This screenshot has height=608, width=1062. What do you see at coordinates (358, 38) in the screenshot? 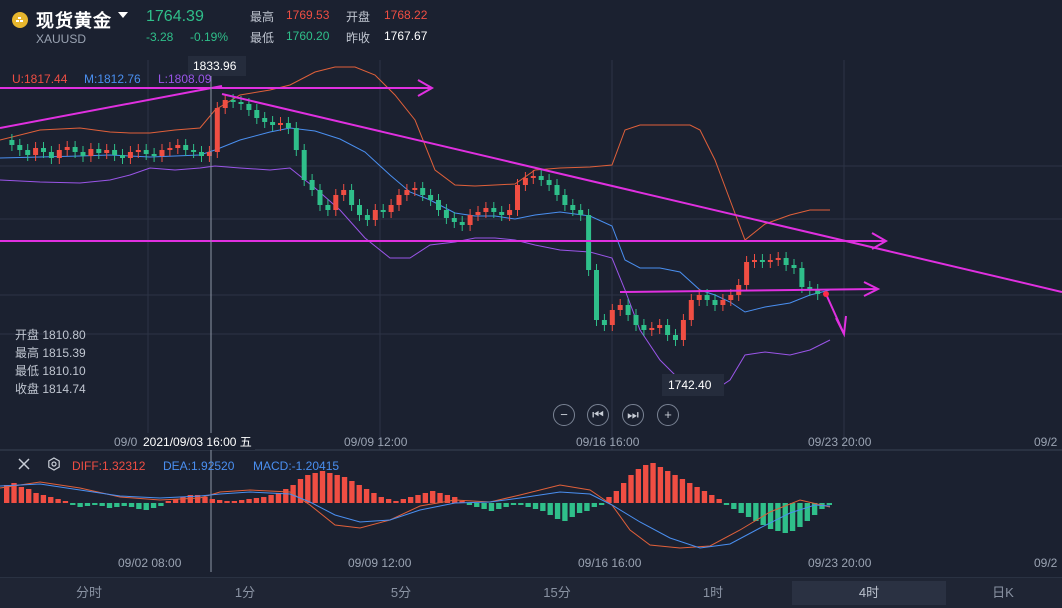
I see `prev-close-label: 昨收` at bounding box center [358, 38].